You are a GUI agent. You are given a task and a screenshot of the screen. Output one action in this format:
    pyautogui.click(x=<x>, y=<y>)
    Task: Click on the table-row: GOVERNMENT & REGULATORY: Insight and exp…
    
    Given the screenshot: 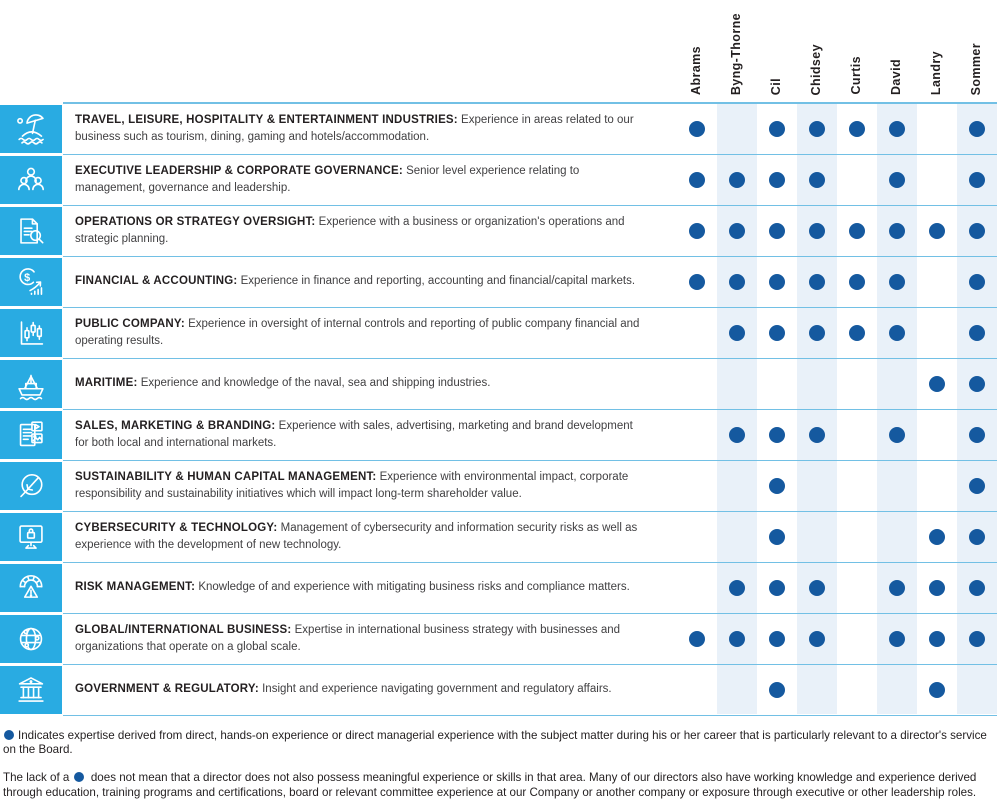 What is the action you would take?
    pyautogui.click(x=500, y=690)
    